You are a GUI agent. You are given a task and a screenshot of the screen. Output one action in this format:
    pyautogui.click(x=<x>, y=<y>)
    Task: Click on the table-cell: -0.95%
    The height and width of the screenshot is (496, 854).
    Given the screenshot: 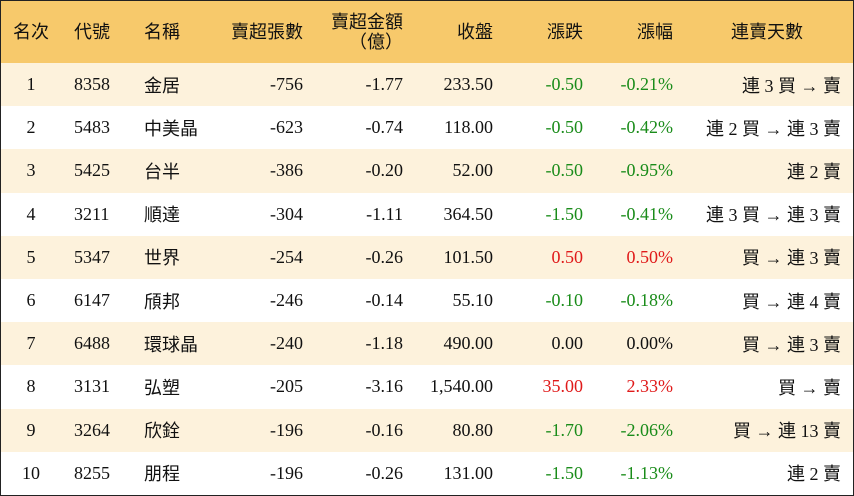 What is the action you would take?
    pyautogui.click(x=636, y=170)
    